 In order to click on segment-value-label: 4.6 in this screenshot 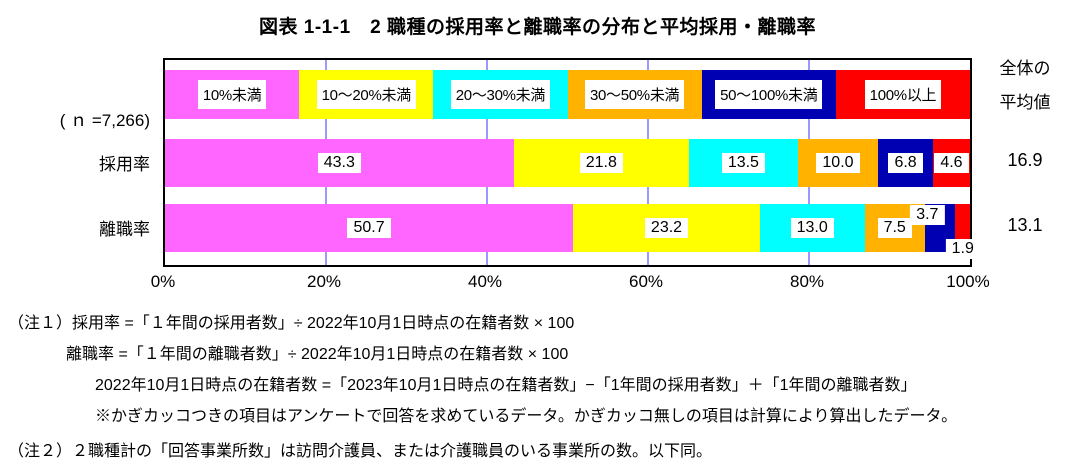, I will do `click(951, 163)`.